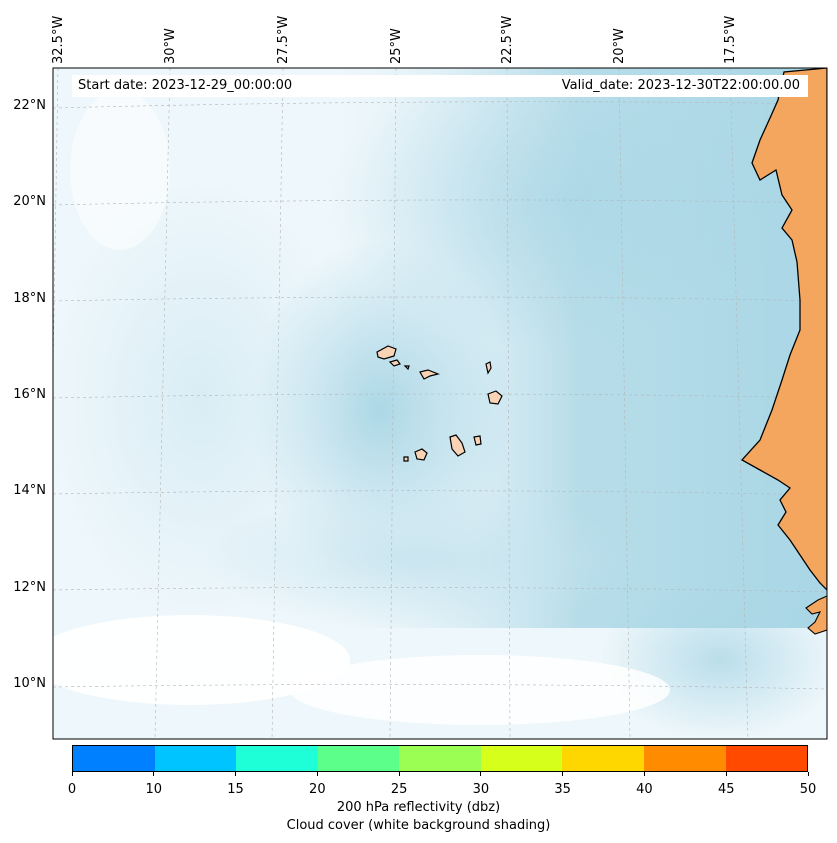 Image resolution: width=837 pixels, height=843 pixels. I want to click on island-santiago, so click(457, 445).